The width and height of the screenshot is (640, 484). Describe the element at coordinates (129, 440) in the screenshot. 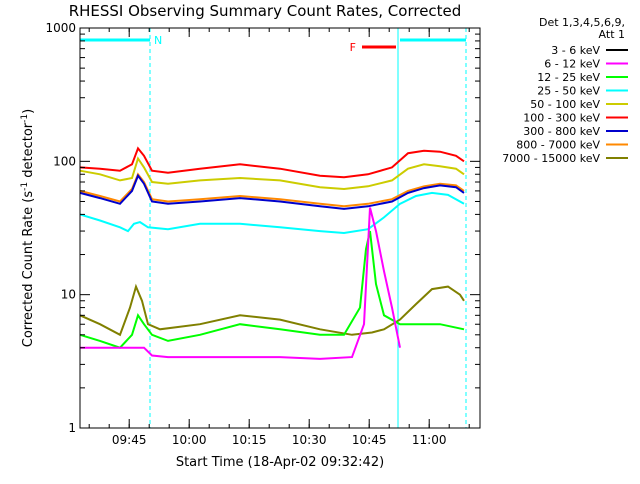

I see `x-tick-label: 09:45` at that location.